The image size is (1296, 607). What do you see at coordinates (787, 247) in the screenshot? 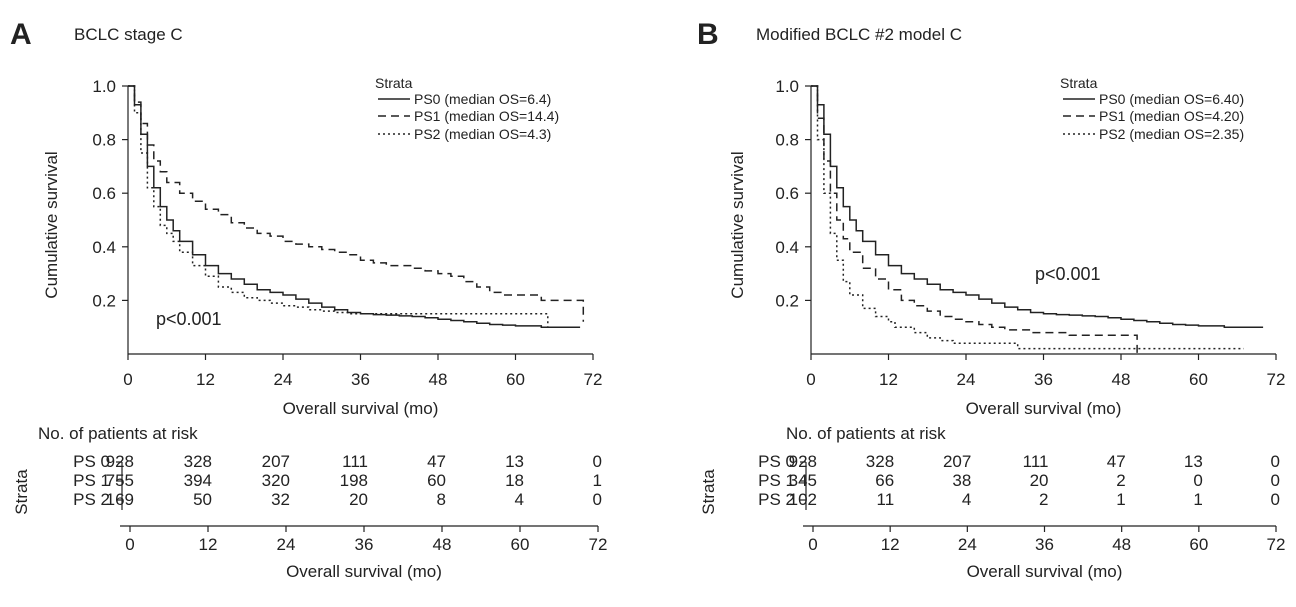
I see `y-tick-label: 0.4` at bounding box center [787, 247].